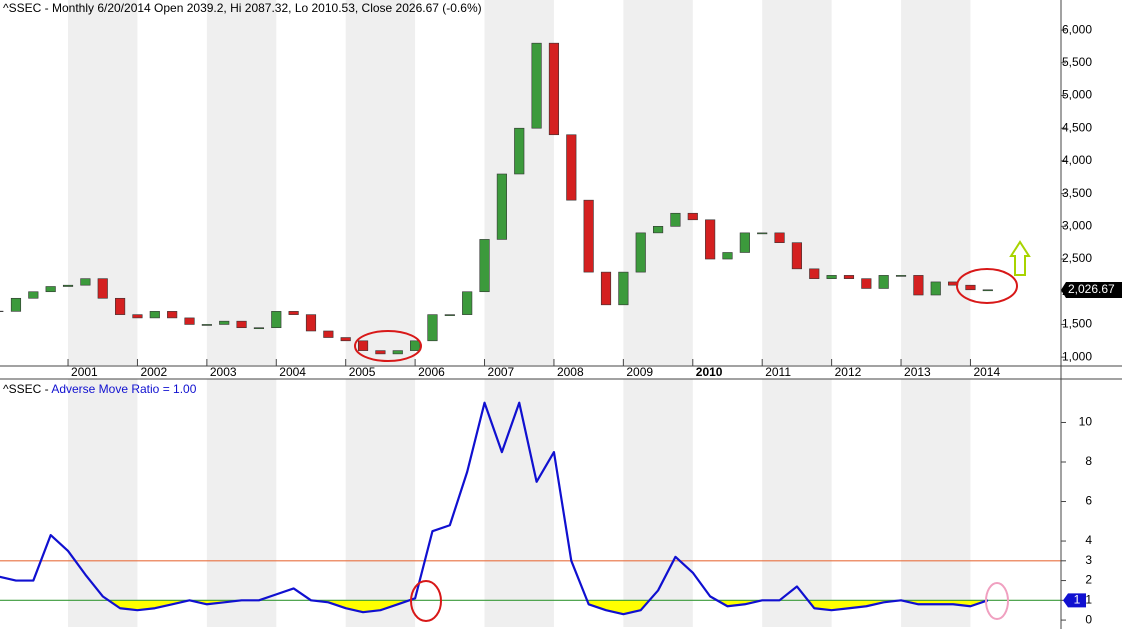 The height and width of the screenshot is (629, 1122). Describe the element at coordinates (362, 372) in the screenshot. I see `x-tick-label: 2005` at that location.